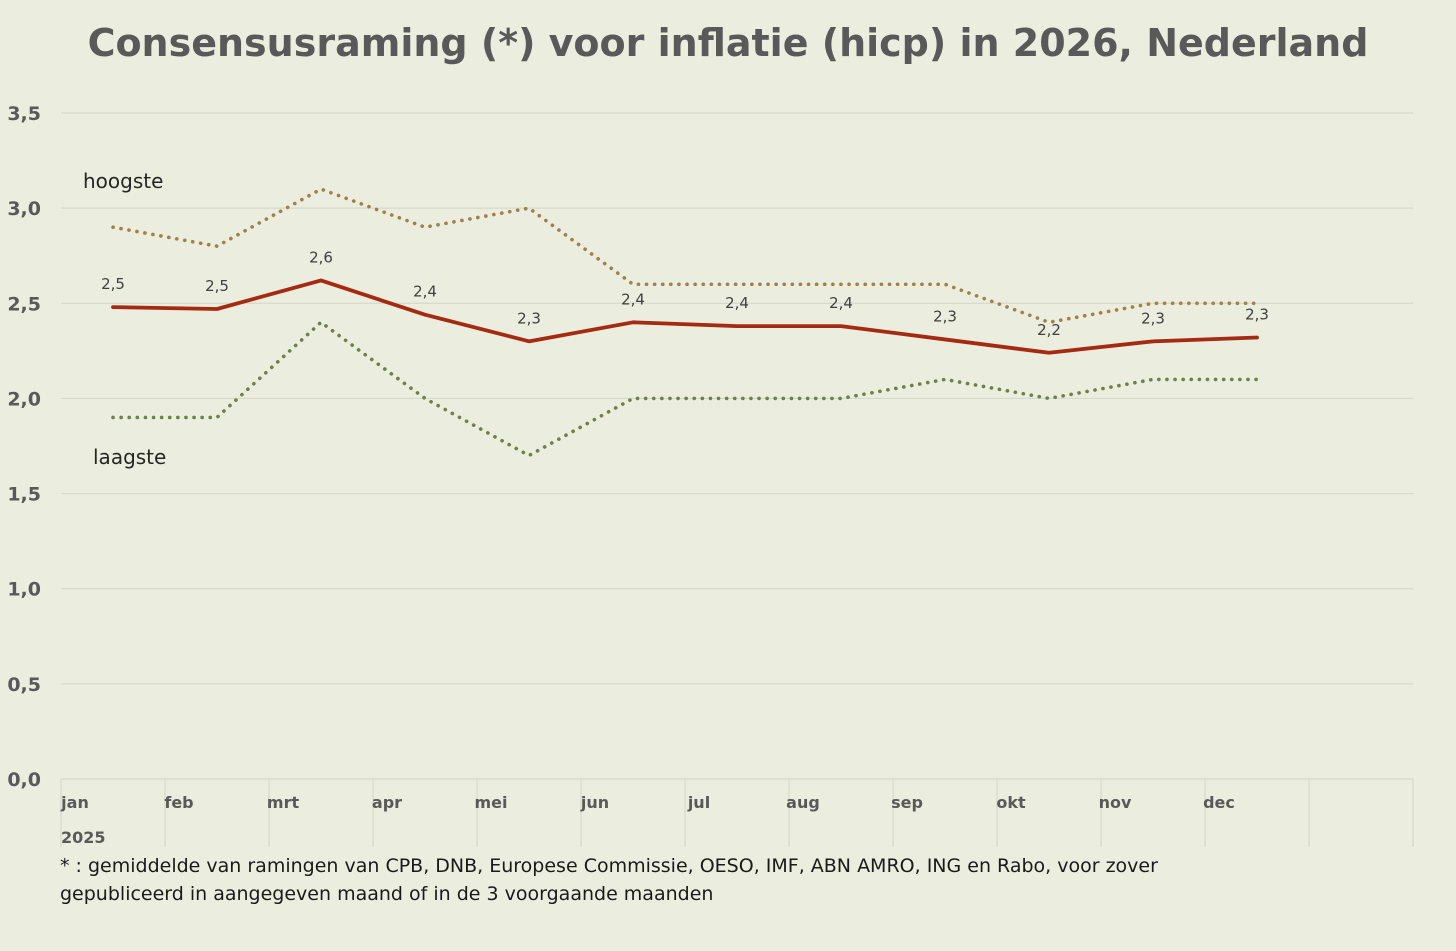 This screenshot has width=1456, height=951. What do you see at coordinates (321, 257) in the screenshot?
I see `data-label: 2,6` at bounding box center [321, 257].